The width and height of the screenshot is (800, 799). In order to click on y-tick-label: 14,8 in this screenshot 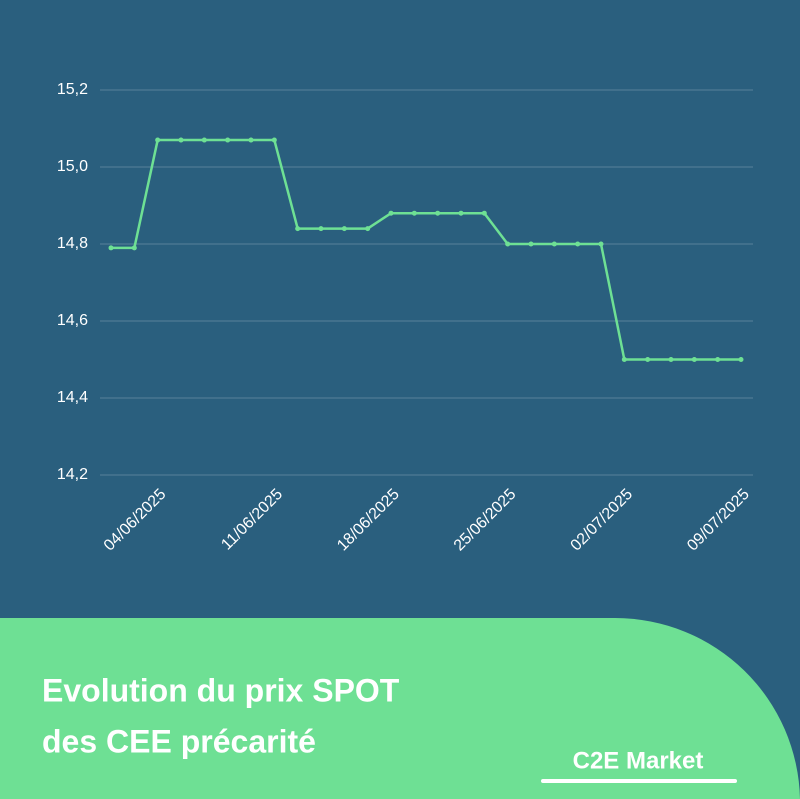, I will do `click(72, 243)`.